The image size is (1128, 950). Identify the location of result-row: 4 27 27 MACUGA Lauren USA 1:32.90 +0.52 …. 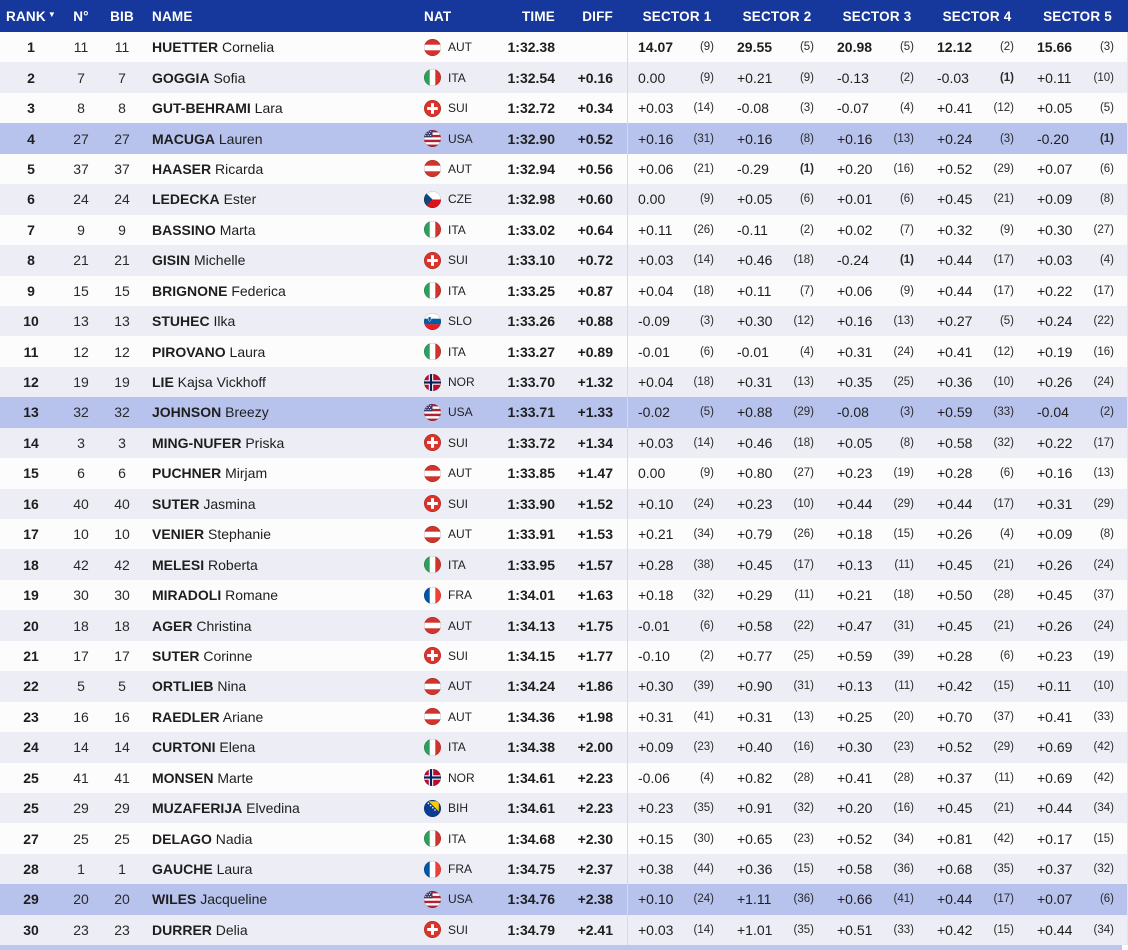
(564, 138).